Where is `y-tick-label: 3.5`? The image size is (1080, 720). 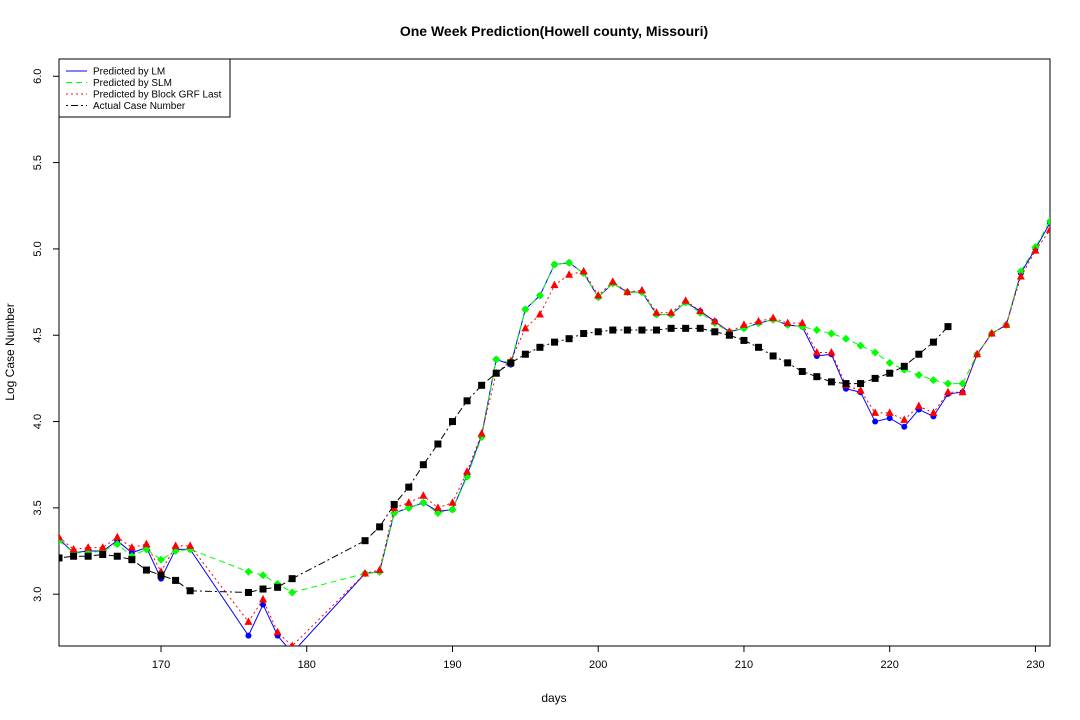
y-tick-label: 3.5 is located at coordinates (38, 507).